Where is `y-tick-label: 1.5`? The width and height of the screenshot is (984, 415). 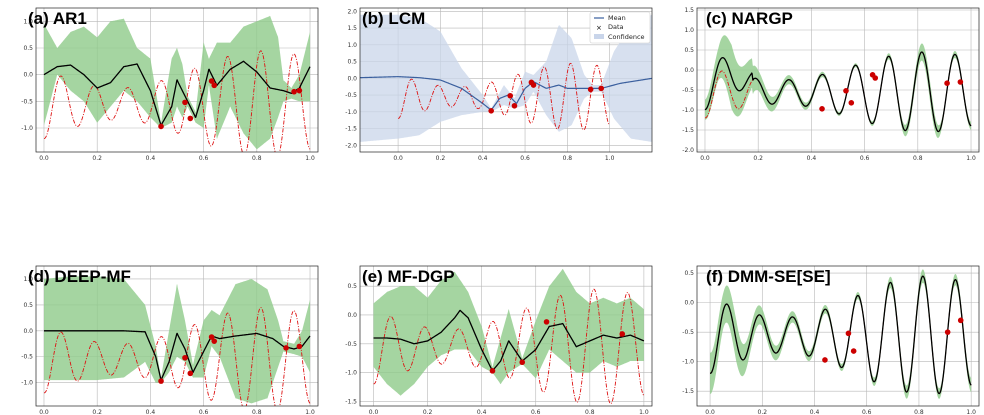
y-tick-label: 1.5 is located at coordinates (689, 10).